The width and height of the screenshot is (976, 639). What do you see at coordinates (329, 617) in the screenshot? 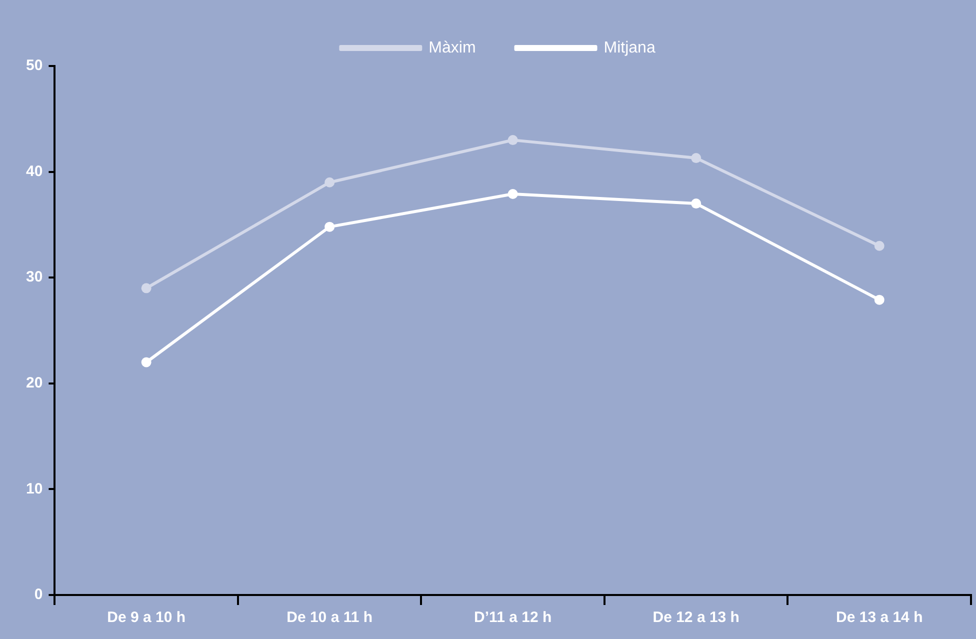
I see `x-tick-label: De 10 a 11 h` at bounding box center [329, 617].